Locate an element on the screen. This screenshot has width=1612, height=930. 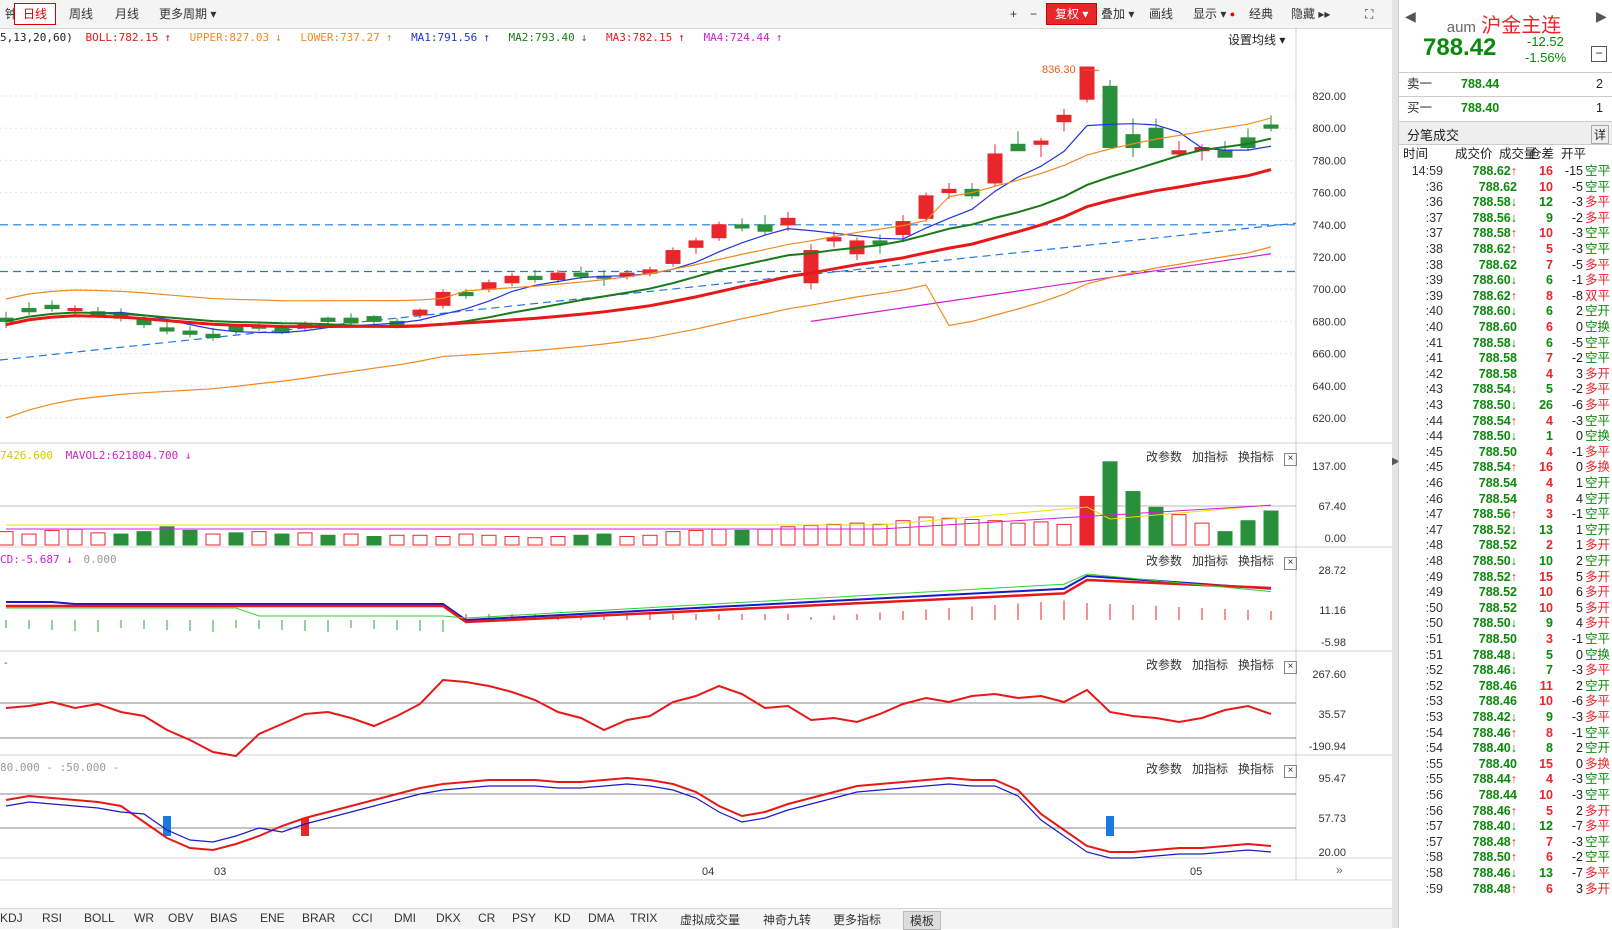
trade-price-value: 788.48 is located at coordinates (1491, 888).